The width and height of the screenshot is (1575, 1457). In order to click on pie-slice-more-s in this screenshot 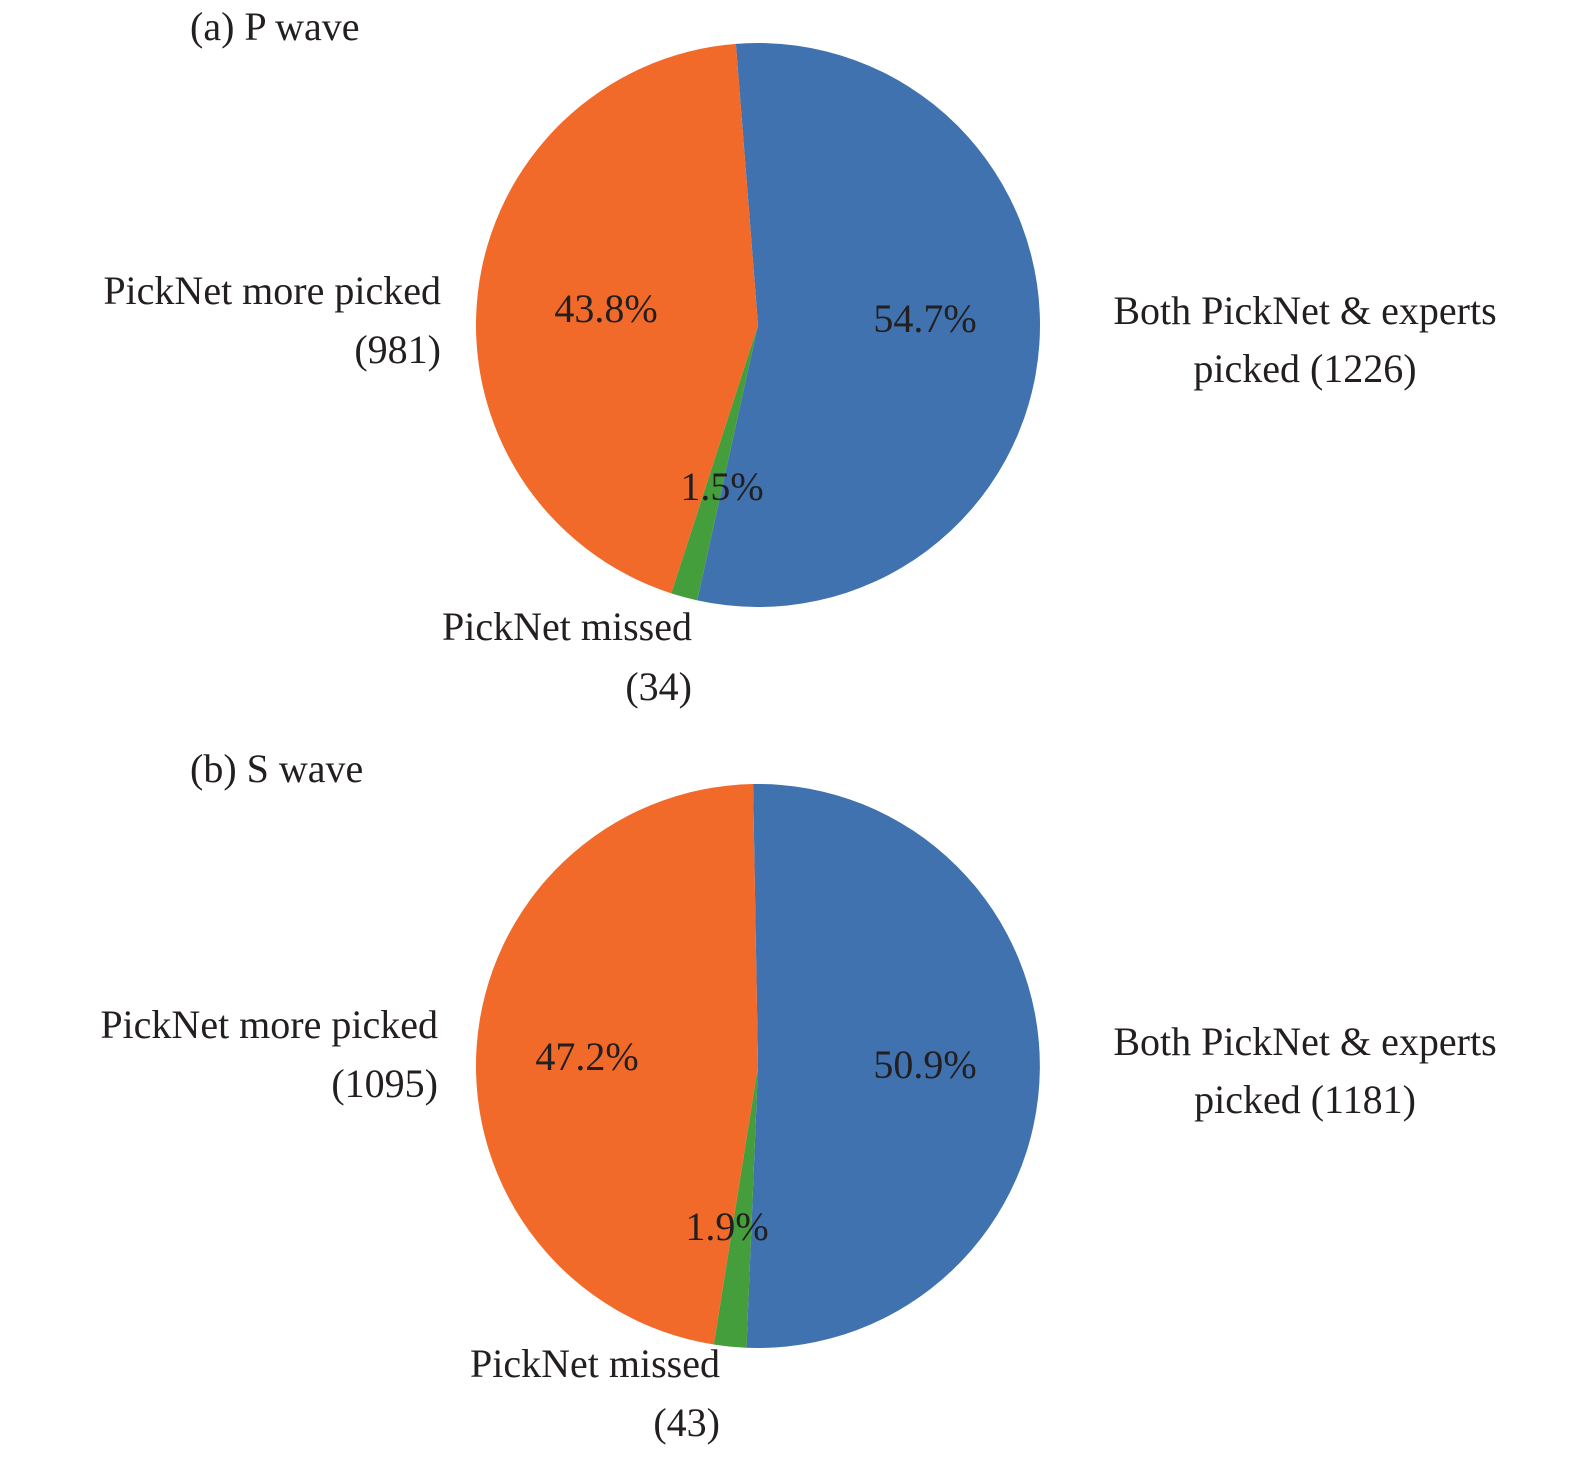, I will do `click(616, 1064)`.